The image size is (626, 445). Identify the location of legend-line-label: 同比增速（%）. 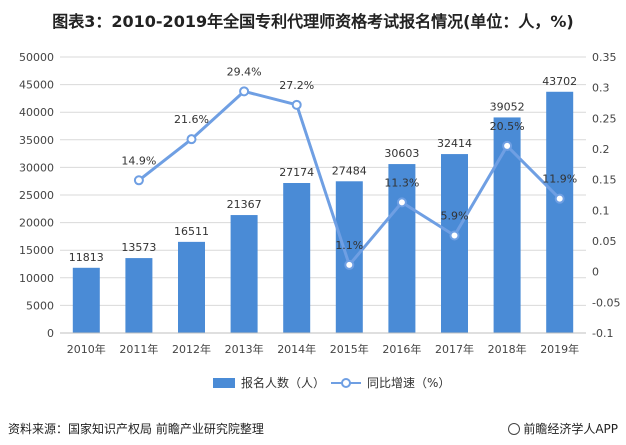
(408, 383).